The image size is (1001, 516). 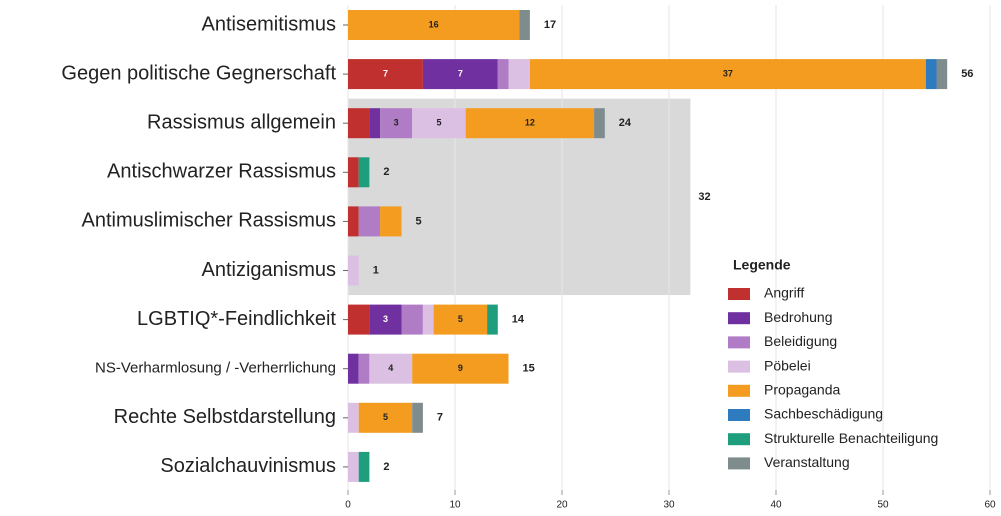 I want to click on legend-label: Angriff, so click(x=784, y=293).